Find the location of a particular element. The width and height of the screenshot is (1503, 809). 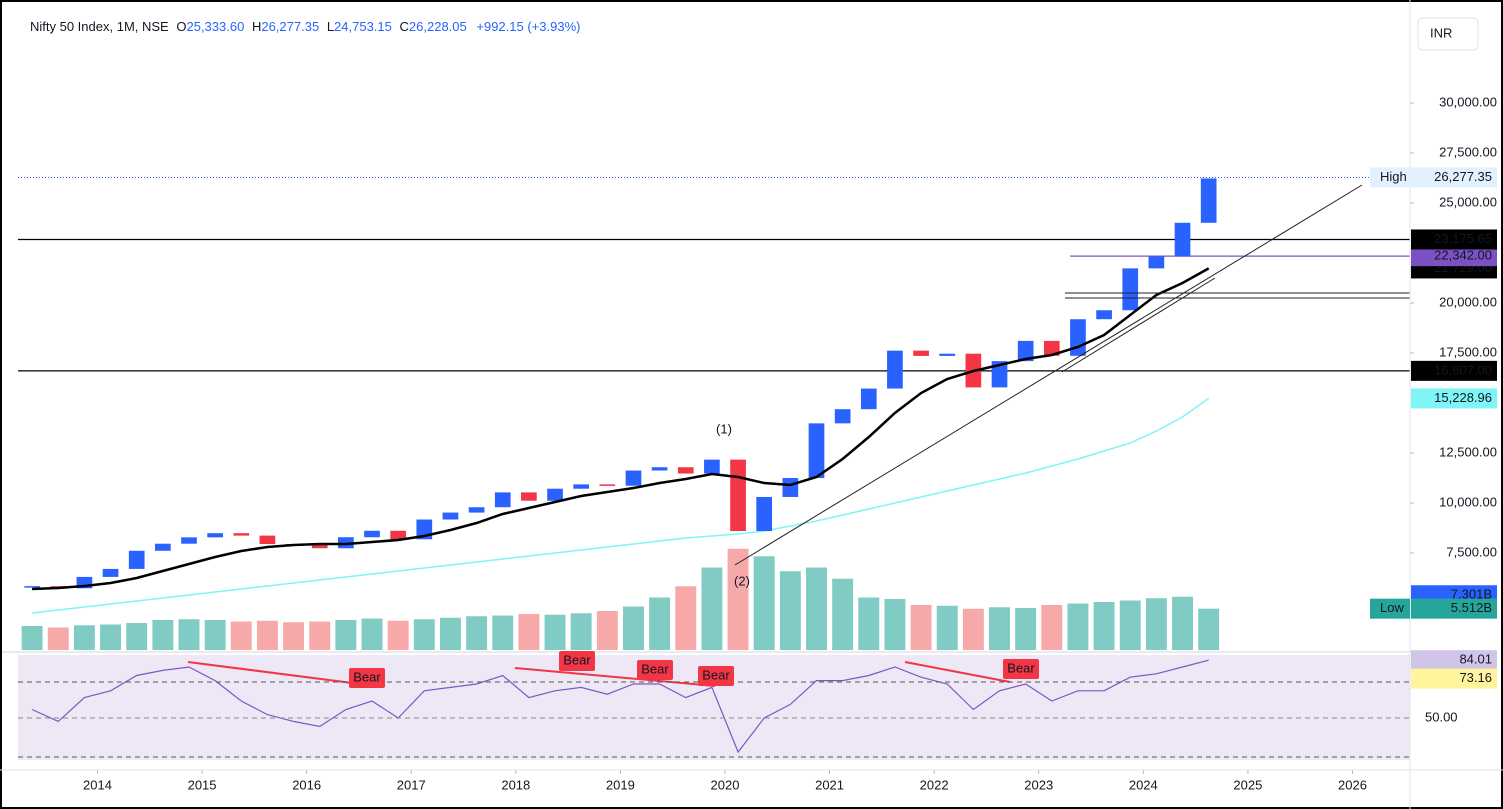

price-tag-label: 5.512B is located at coordinates (1471, 607).